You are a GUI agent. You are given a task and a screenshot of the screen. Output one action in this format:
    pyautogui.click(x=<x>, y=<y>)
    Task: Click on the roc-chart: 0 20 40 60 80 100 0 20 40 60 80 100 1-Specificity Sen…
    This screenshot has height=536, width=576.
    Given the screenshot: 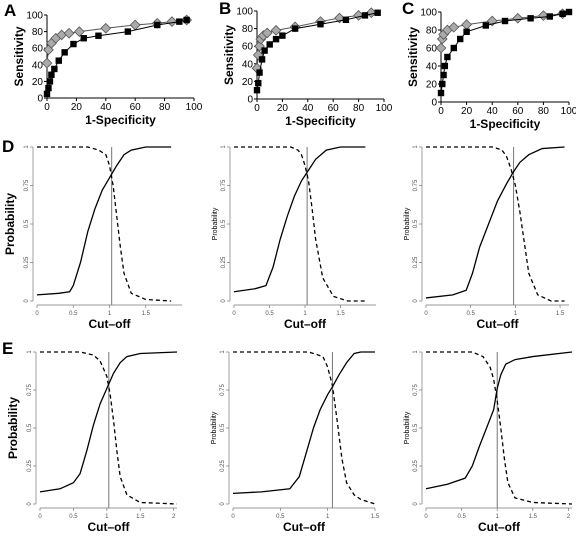 What is the action you would take?
    pyautogui.click(x=107, y=69)
    